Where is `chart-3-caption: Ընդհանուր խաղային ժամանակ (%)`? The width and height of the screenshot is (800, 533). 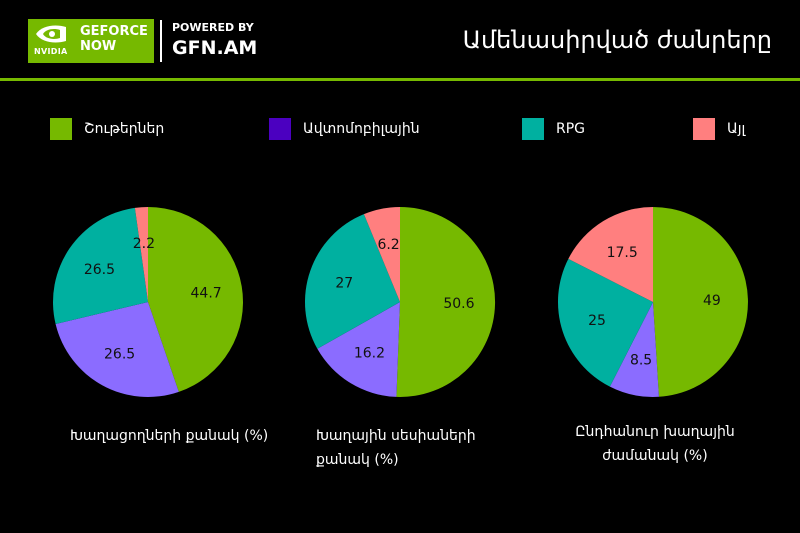
chart-3-caption: Ընդհանուր խաղային ժամանակ (%) is located at coordinates (655, 444).